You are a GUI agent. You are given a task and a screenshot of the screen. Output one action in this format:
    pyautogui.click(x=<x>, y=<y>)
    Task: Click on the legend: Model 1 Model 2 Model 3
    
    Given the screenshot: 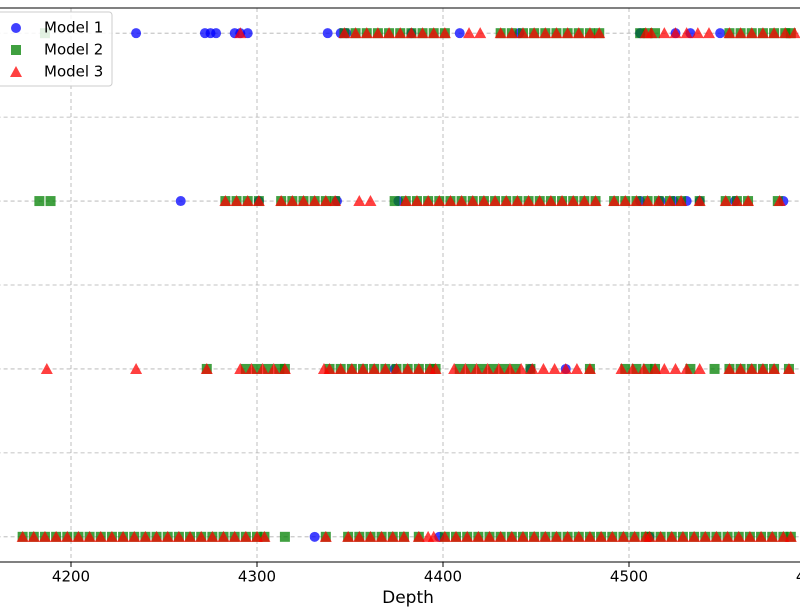 What is the action you would take?
    pyautogui.click(x=56, y=49)
    